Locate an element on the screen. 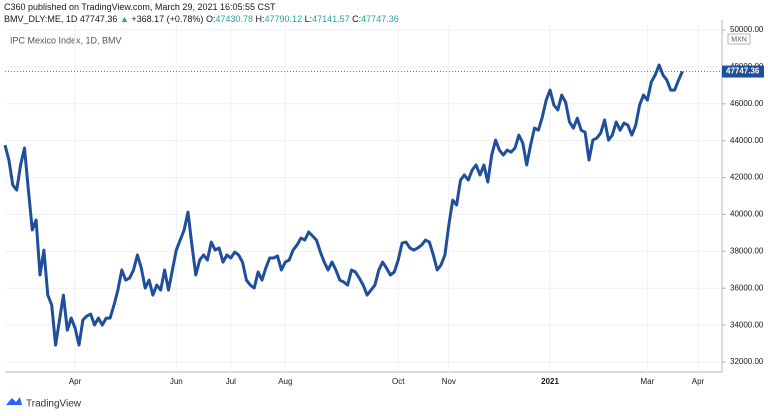  close: 47747.36 is located at coordinates (380, 19).